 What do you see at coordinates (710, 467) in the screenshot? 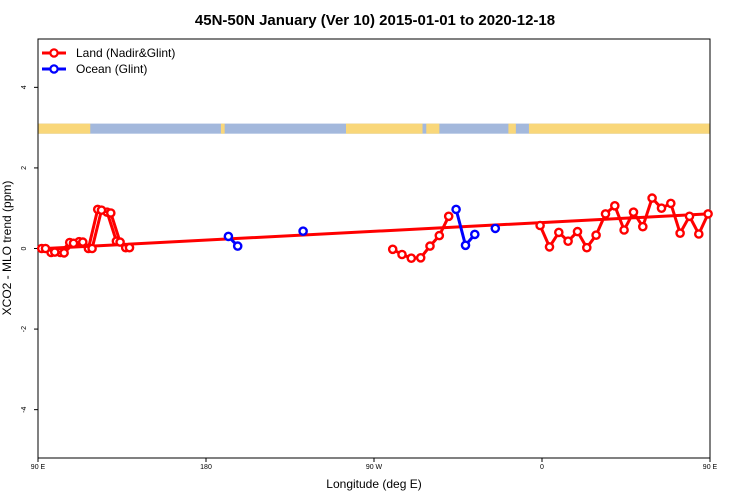
I see `x-tick-label-4: 90 E` at bounding box center [710, 467].